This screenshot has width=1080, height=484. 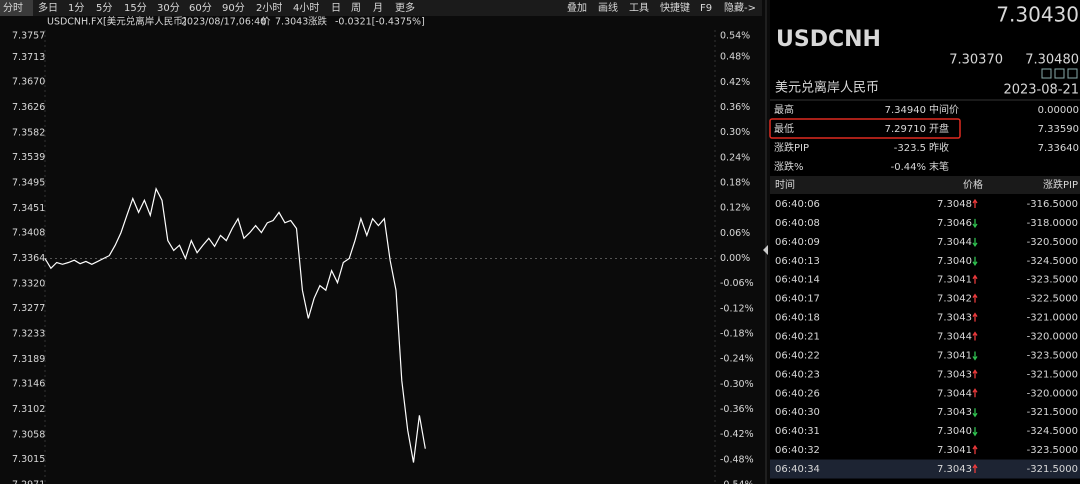 What do you see at coordinates (905, 129) in the screenshot?
I see `stat-value: 7.29710` at bounding box center [905, 129].